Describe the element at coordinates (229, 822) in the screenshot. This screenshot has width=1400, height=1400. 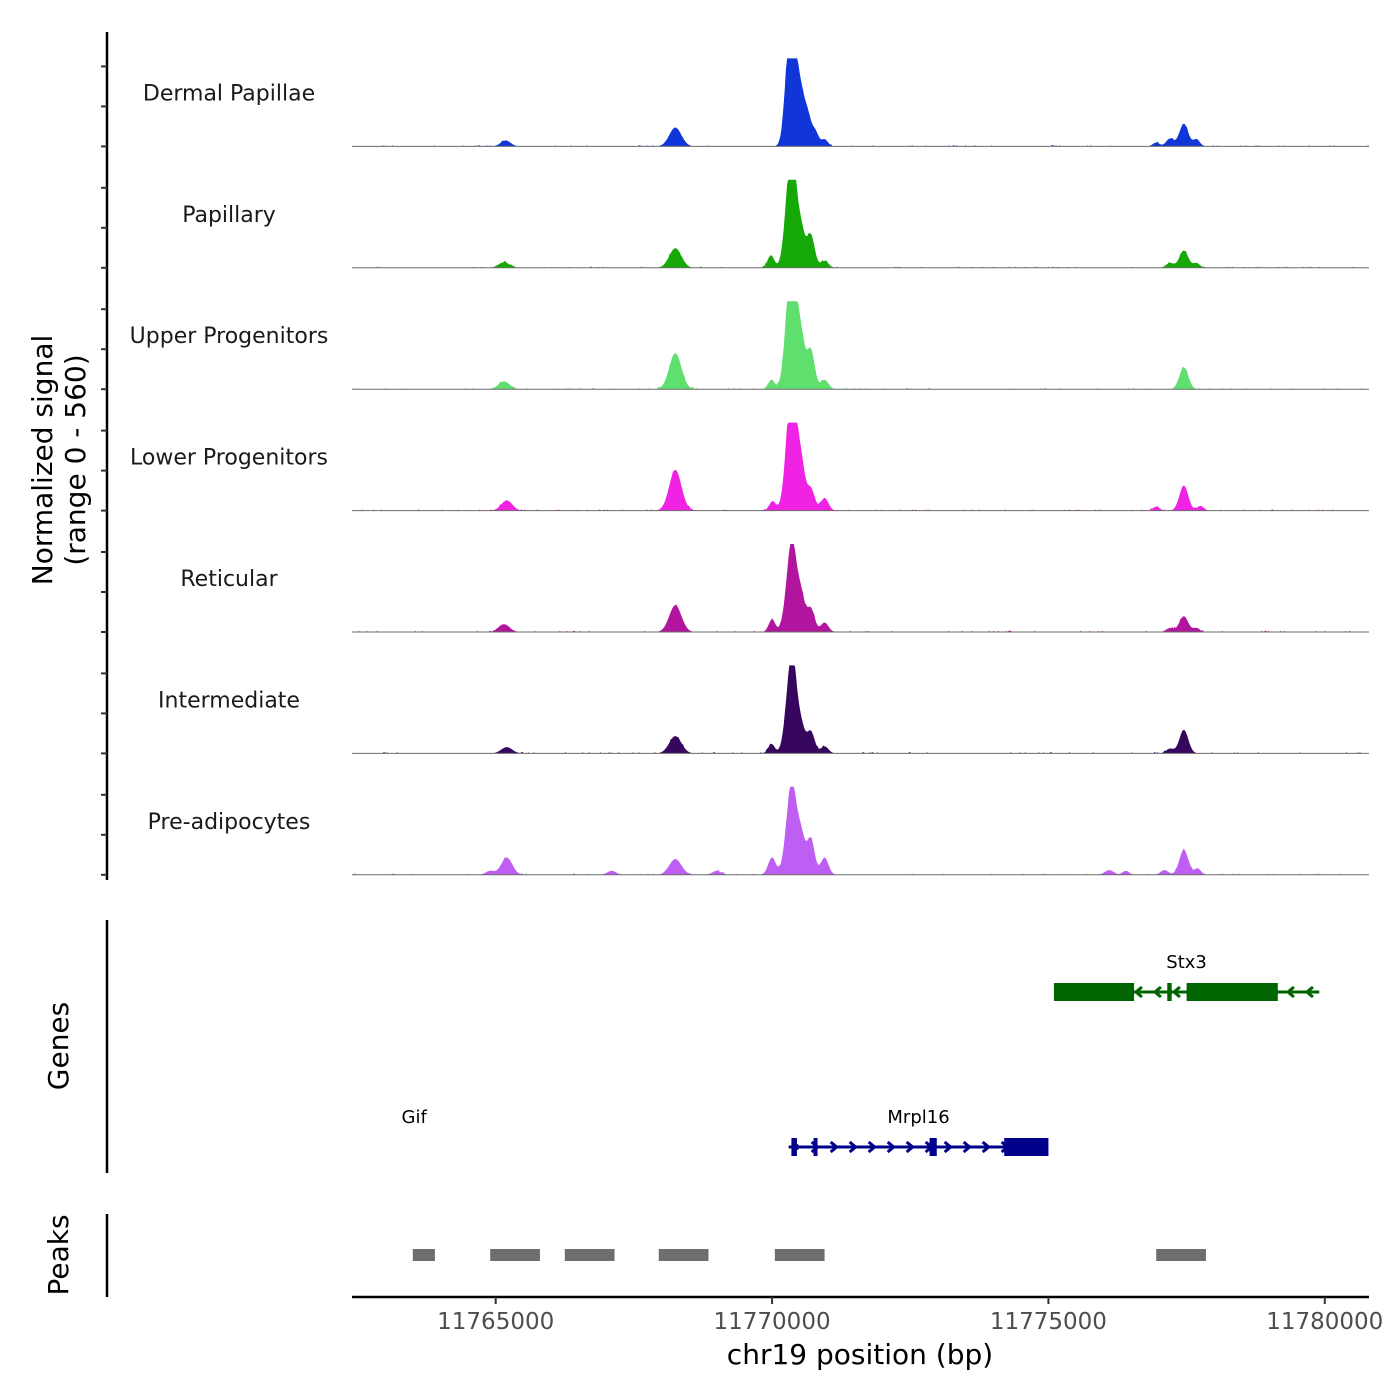
I see `track-label: Pre-adipocytes` at that location.